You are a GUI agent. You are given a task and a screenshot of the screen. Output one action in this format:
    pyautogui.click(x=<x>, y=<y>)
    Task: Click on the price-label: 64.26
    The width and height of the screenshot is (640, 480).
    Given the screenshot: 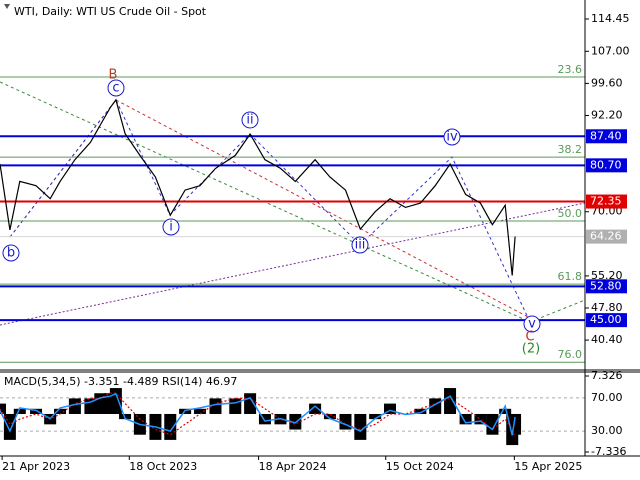 What is the action you would take?
    pyautogui.click(x=606, y=236)
    